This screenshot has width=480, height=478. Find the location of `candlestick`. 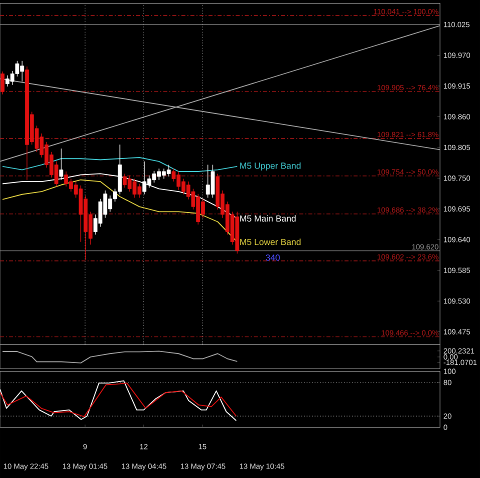

candlestick is located at coordinates (2, 83).